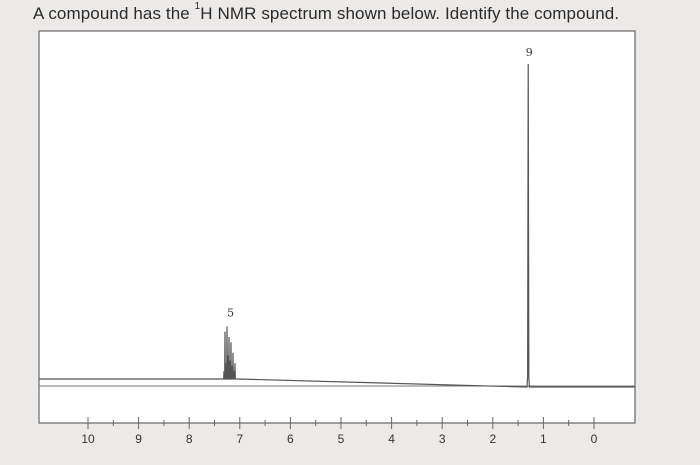 The width and height of the screenshot is (700, 465). I want to click on peak-integration-label: 5, so click(230, 313).